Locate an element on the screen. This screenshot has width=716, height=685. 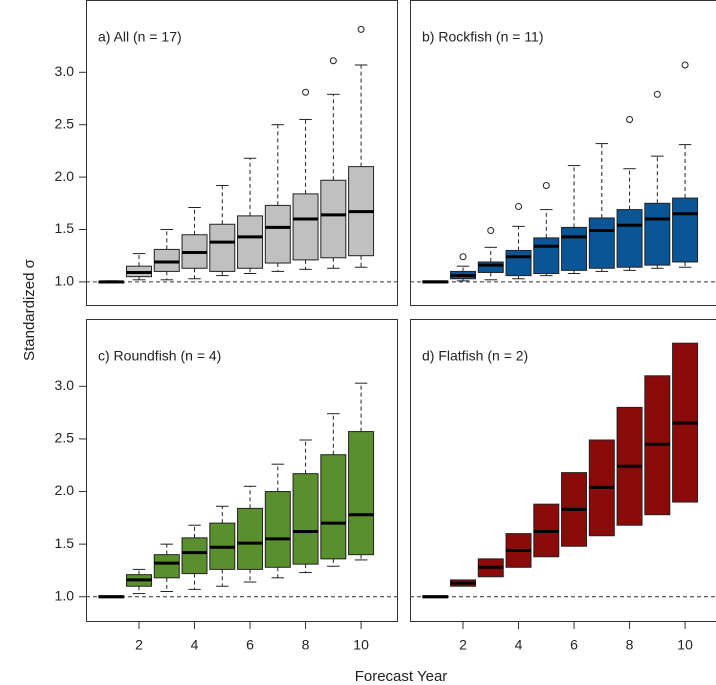
panel-title: b) Rockfish (n = 11) is located at coordinates (483, 37).